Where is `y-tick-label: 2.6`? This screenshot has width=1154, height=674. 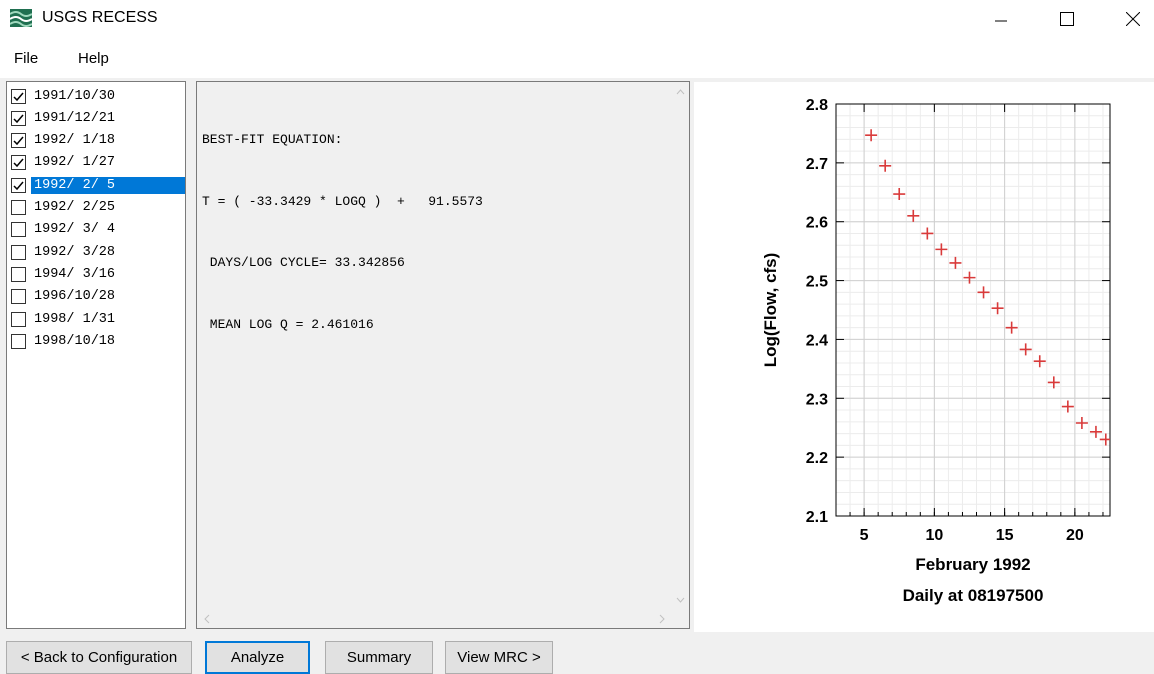
y-tick-label: 2.6 is located at coordinates (817, 223).